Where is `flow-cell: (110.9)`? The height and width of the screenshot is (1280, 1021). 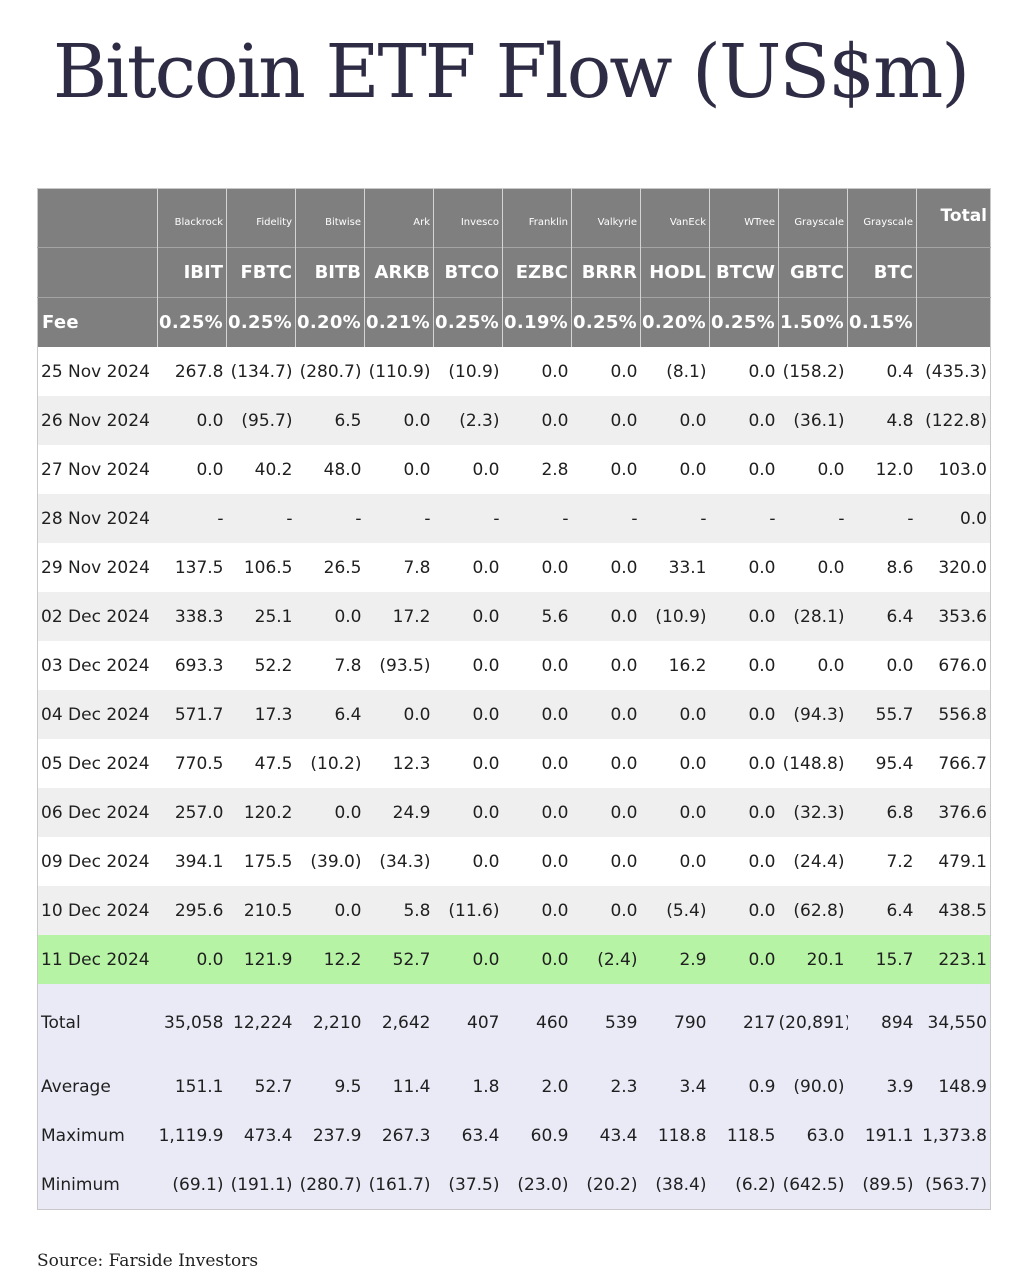 flow-cell: (110.9) is located at coordinates (399, 371).